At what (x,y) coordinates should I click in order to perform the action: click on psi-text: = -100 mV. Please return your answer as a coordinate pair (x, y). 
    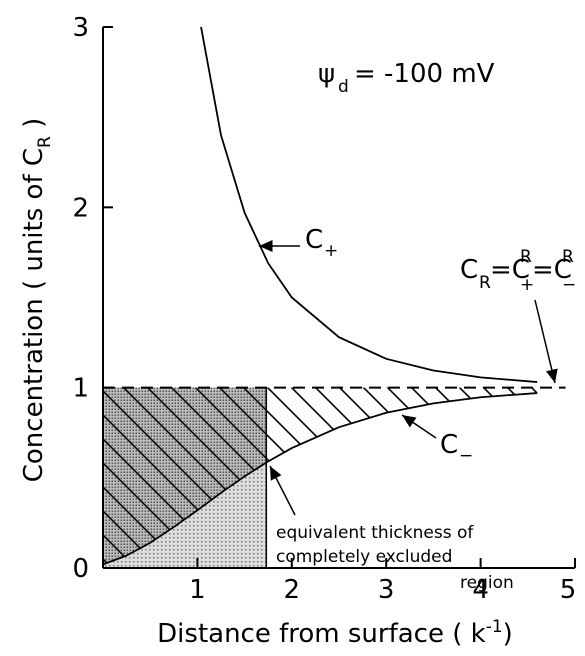
    Looking at the image, I should click on (424, 74).